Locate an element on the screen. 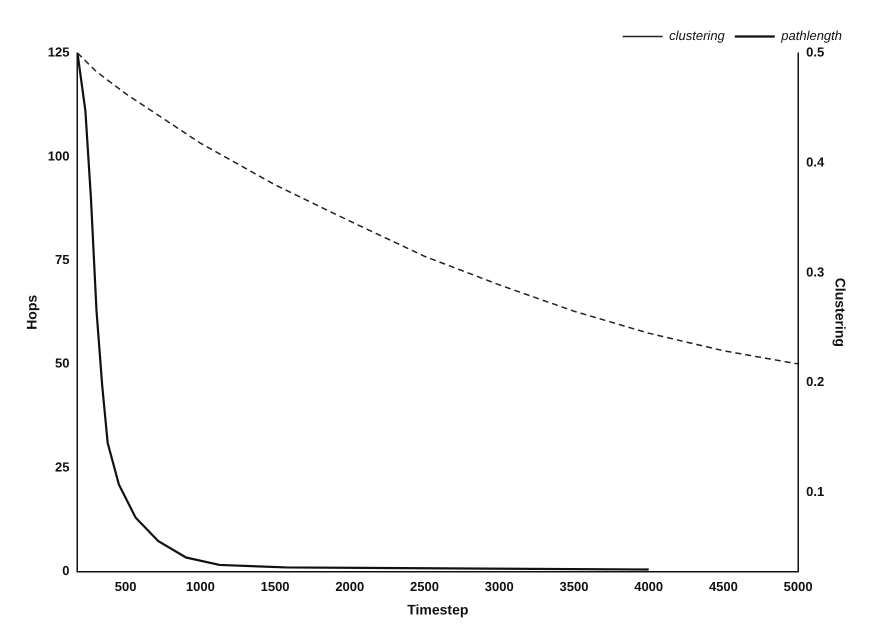  y-tick-label: 75 is located at coordinates (62, 260).